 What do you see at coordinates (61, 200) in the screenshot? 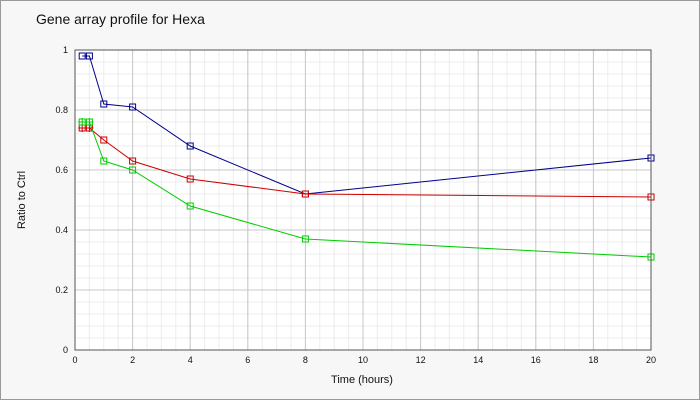
I see `y-axis-ticks: 0 0.2 0.4 0.6 0.8 1` at bounding box center [61, 200].